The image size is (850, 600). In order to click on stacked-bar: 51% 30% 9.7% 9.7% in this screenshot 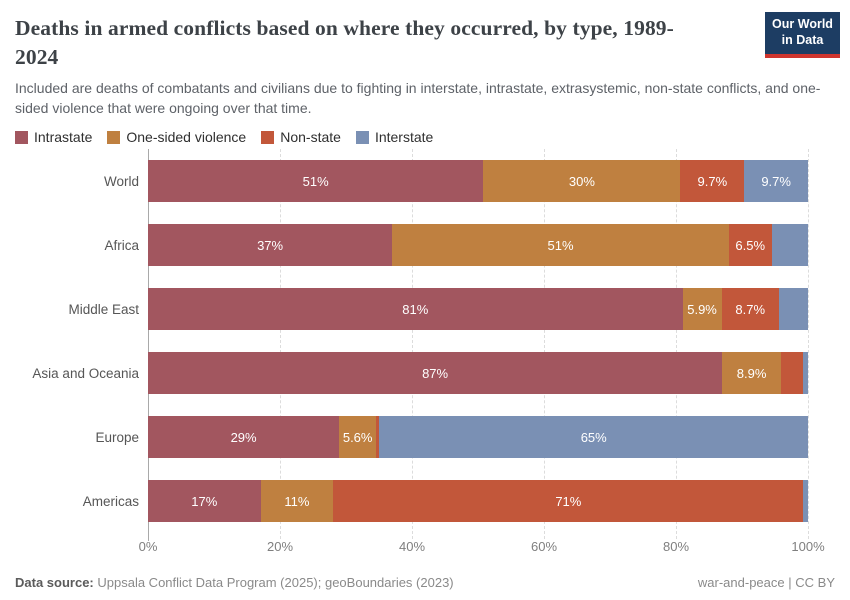, I will do `click(478, 181)`.